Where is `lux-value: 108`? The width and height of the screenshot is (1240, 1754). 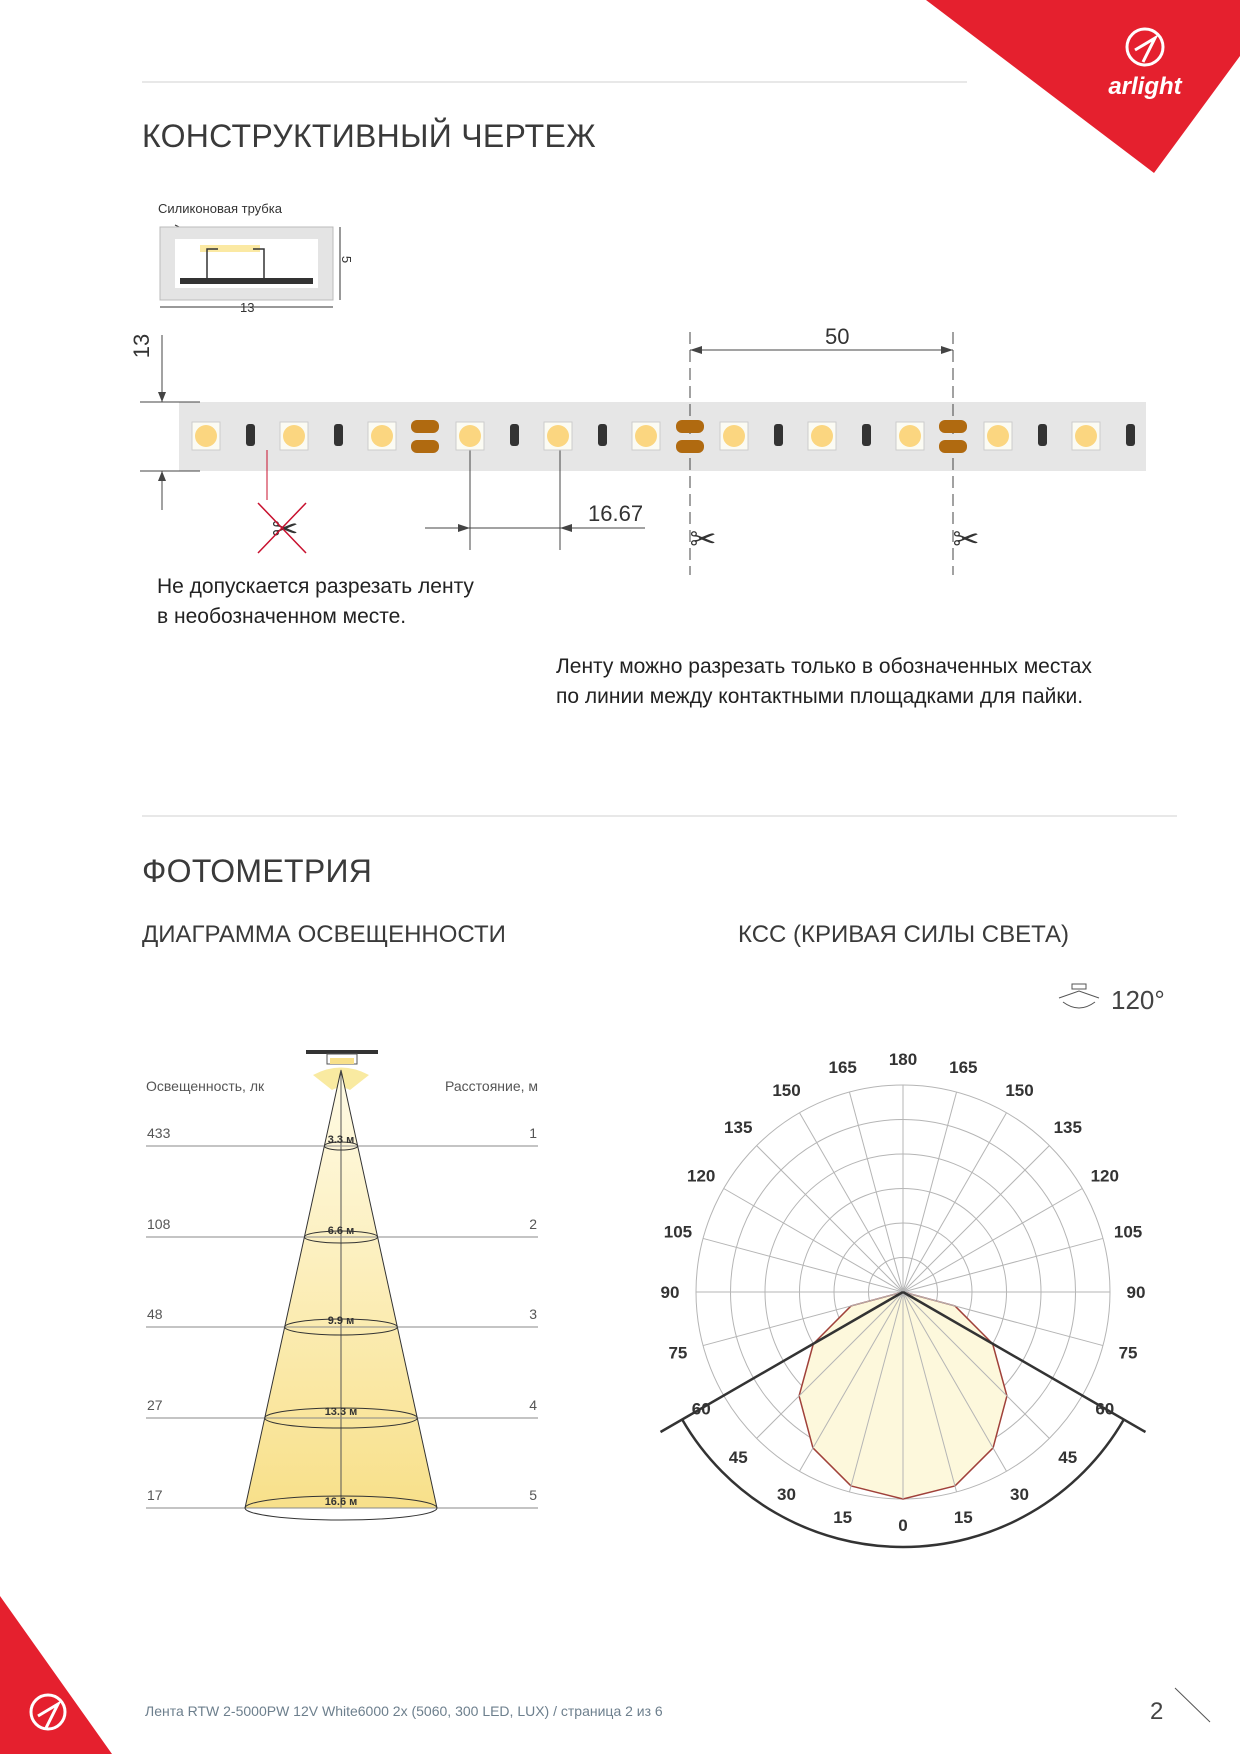 lux-value: 108 is located at coordinates (159, 1224).